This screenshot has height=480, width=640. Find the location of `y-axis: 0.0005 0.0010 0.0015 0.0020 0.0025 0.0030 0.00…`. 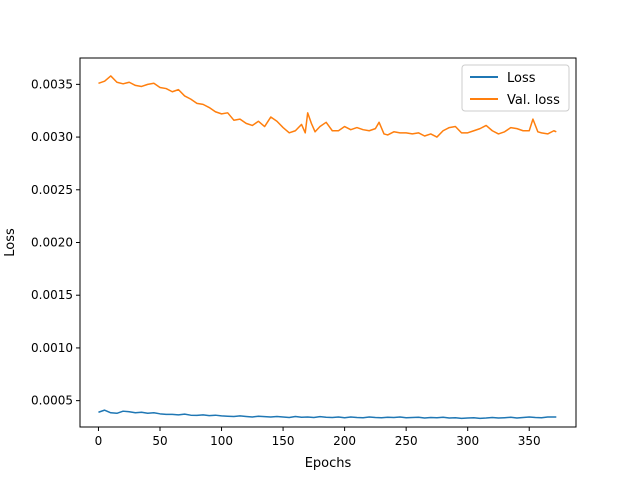

y-axis: 0.0005 0.0010 0.0015 0.0020 0.0025 0.0030 0.00… is located at coordinates (55, 242).